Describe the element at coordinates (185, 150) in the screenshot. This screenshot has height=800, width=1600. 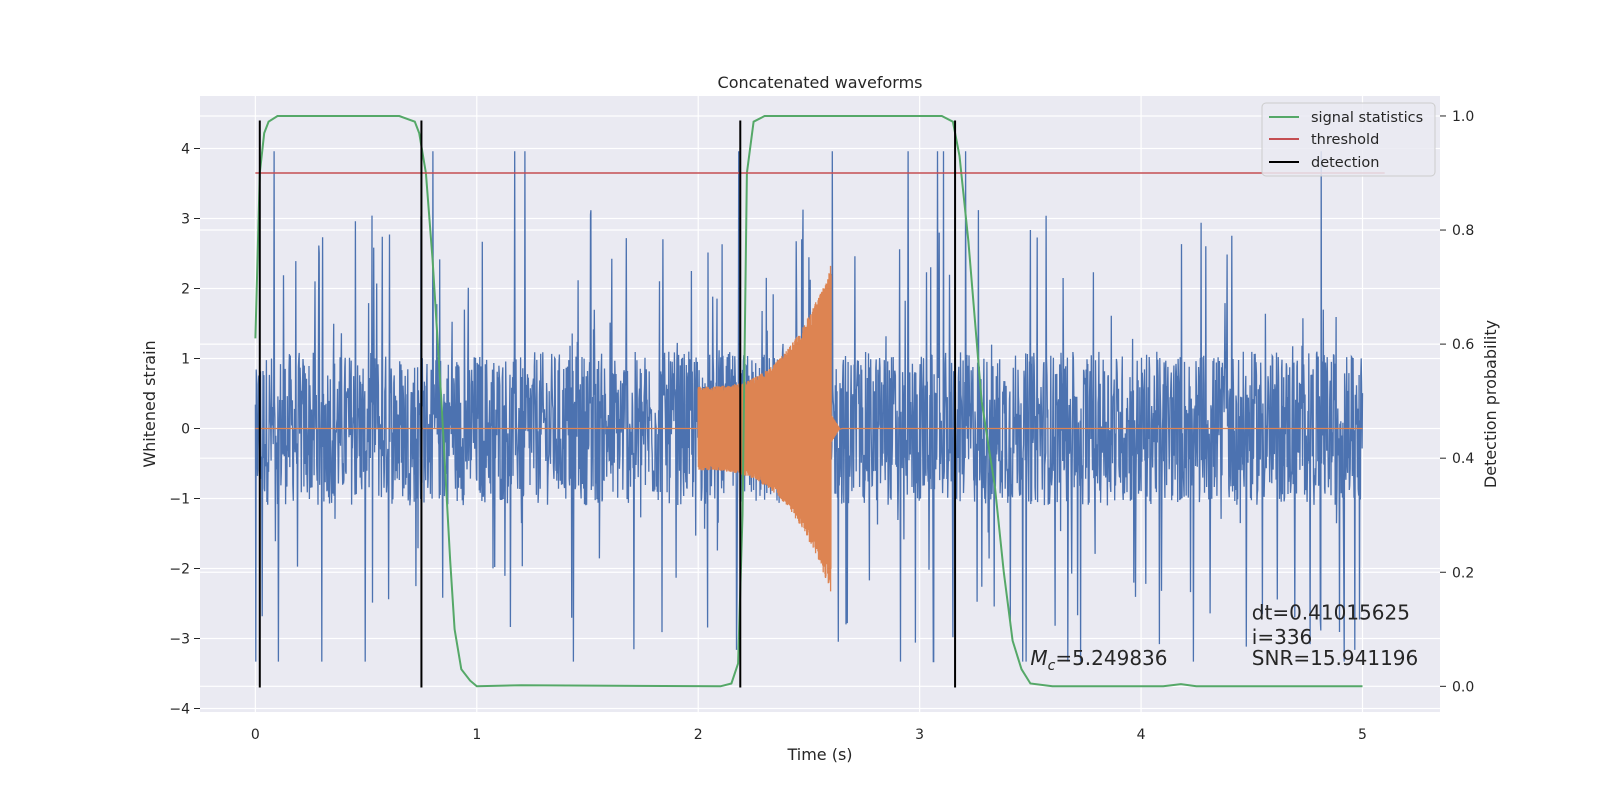
I see `y-tick-label: 4` at that location.